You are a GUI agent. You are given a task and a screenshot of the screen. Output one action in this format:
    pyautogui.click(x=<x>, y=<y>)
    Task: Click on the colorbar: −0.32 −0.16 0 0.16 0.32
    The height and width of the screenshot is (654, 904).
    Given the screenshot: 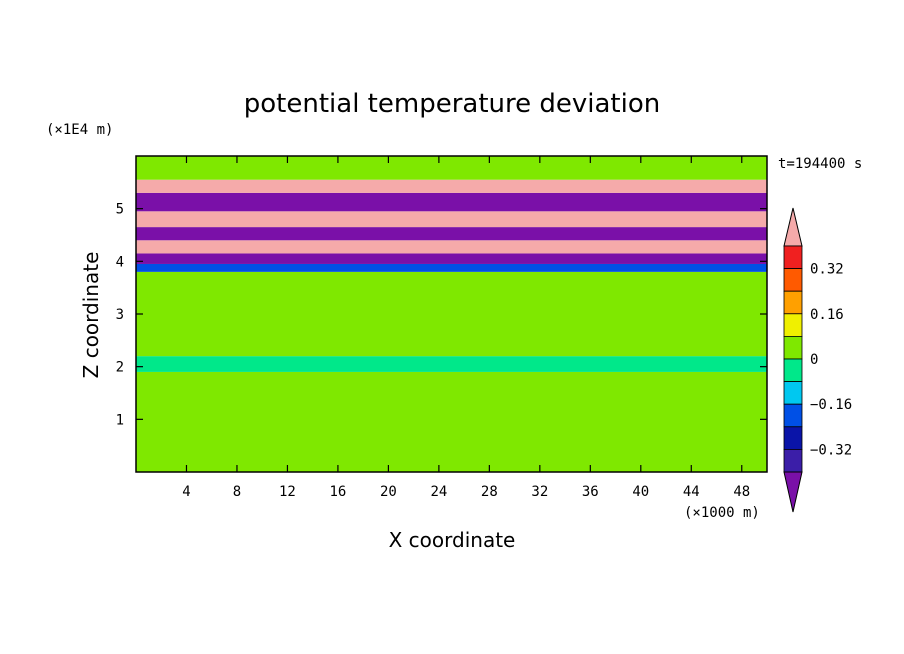 What is the action you would take?
    pyautogui.click(x=817, y=360)
    